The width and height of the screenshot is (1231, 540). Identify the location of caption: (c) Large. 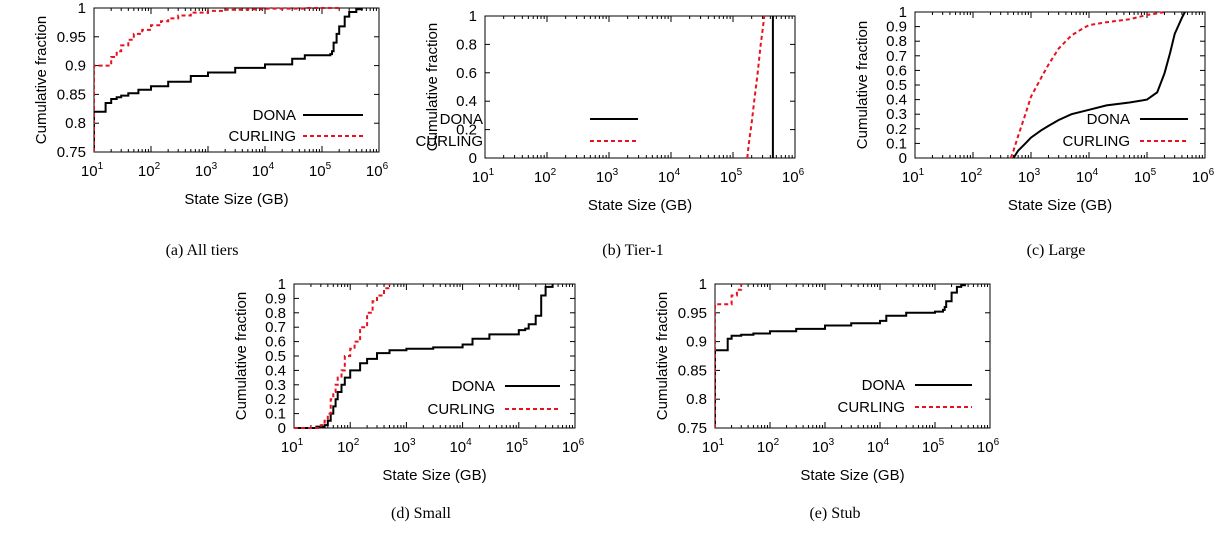
(1056, 250).